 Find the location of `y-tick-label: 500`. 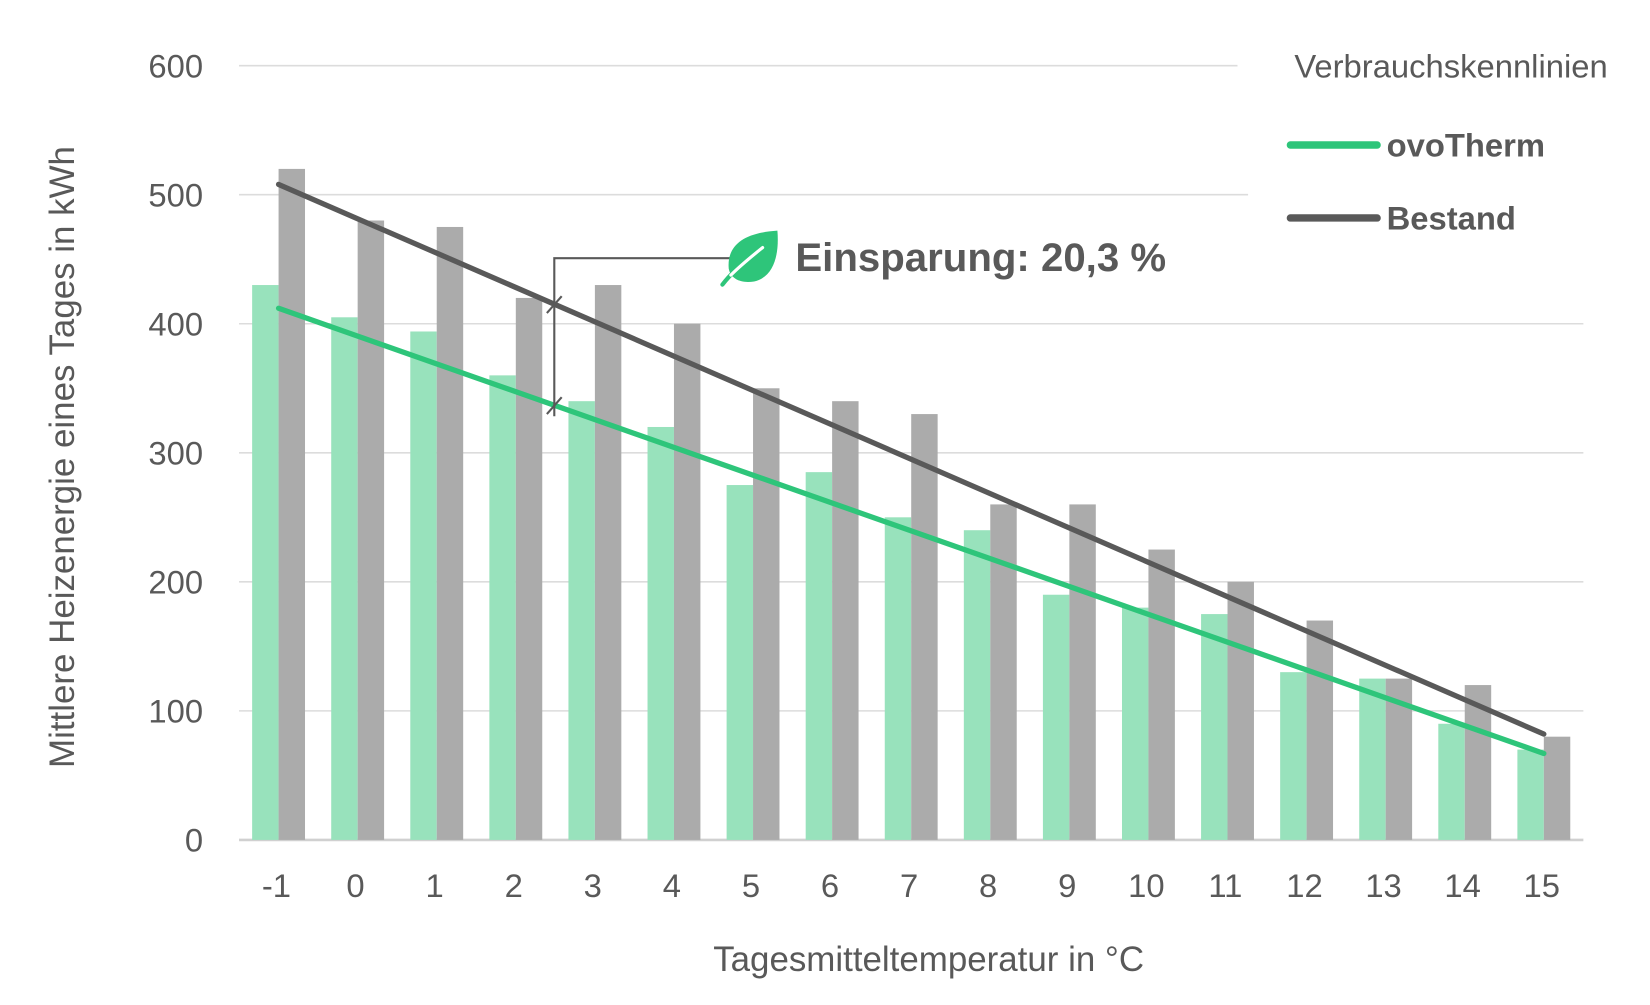

y-tick-label: 500 is located at coordinates (175, 194).